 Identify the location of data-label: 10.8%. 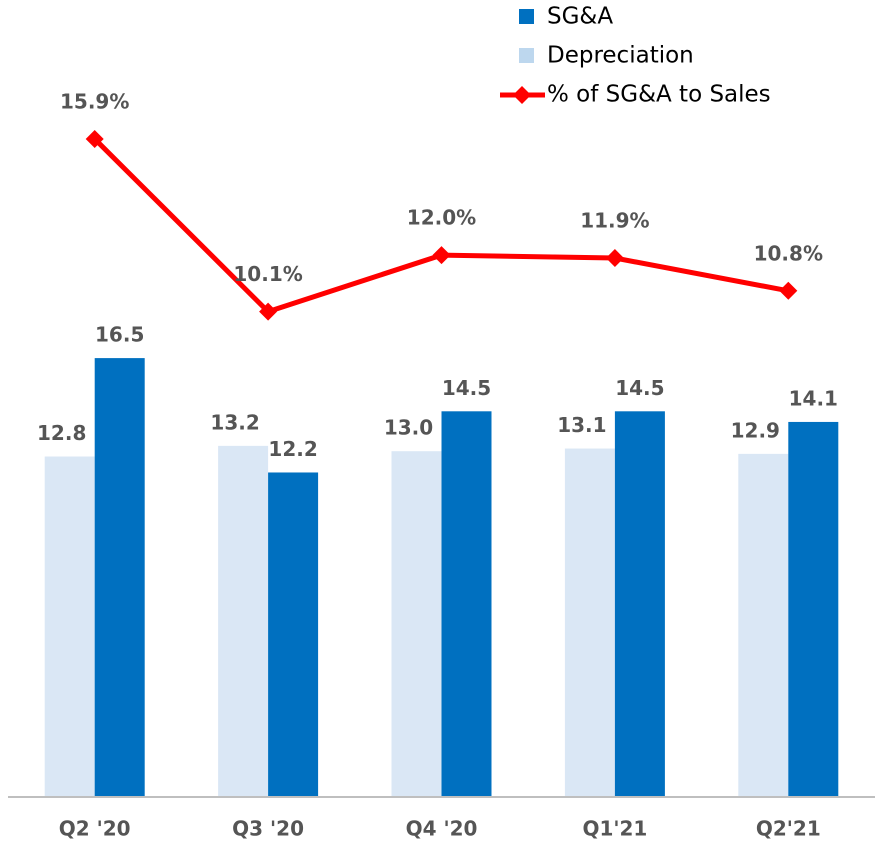
(788, 253).